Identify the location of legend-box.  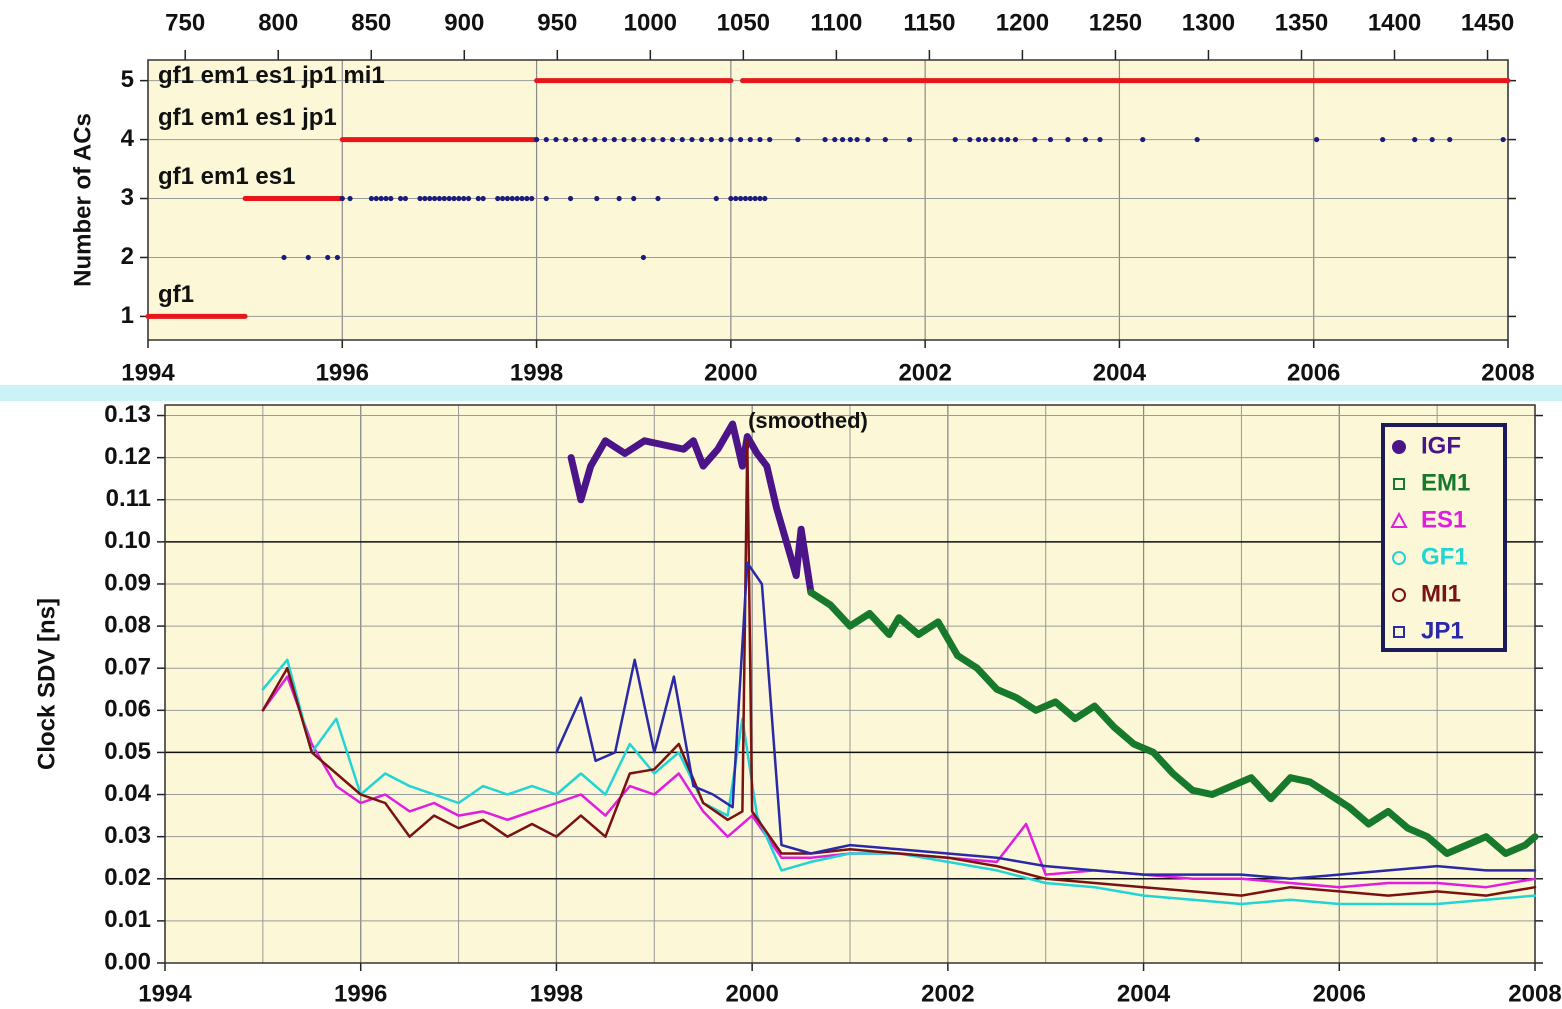
(1444, 537).